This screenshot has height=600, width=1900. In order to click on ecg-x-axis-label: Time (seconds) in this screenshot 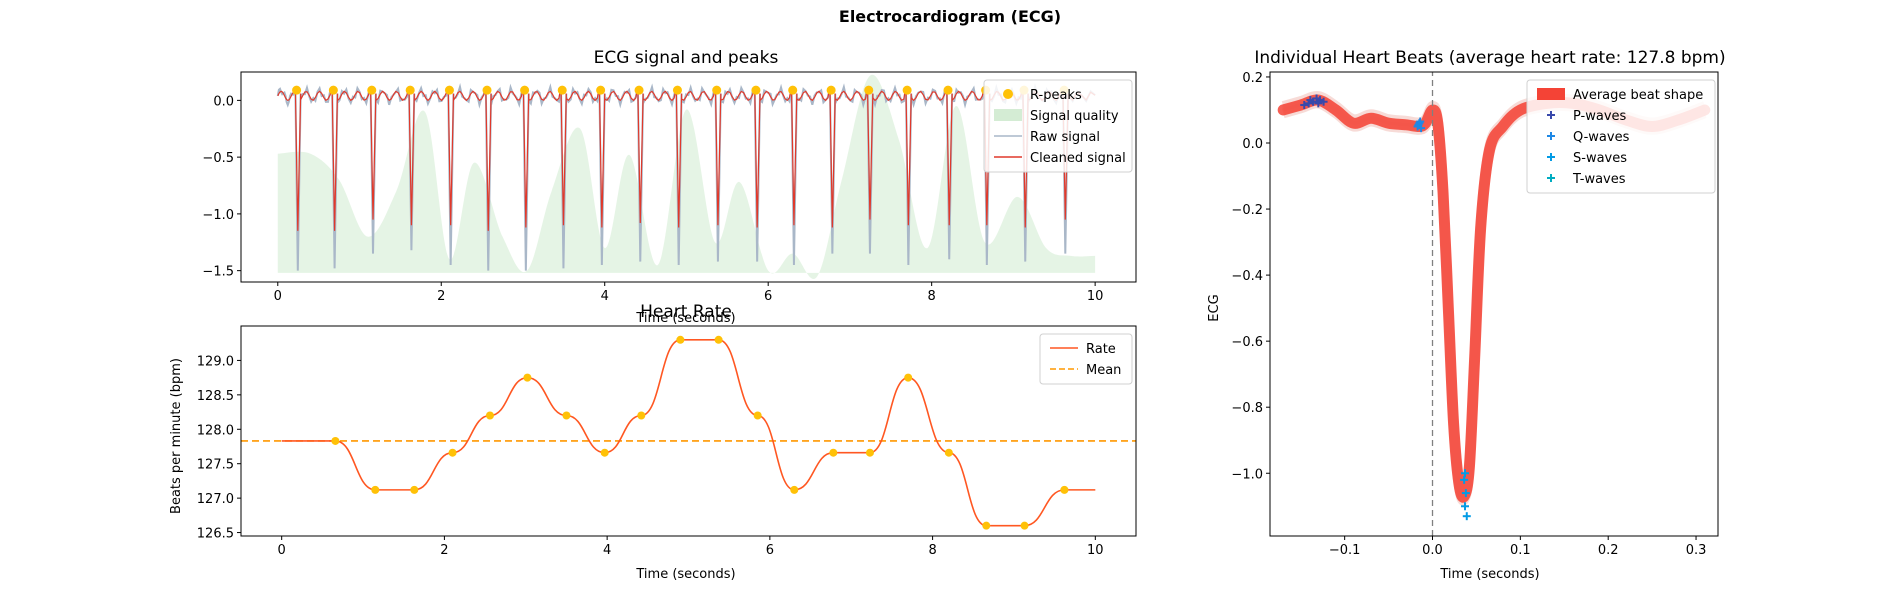, I will do `click(685, 318)`.